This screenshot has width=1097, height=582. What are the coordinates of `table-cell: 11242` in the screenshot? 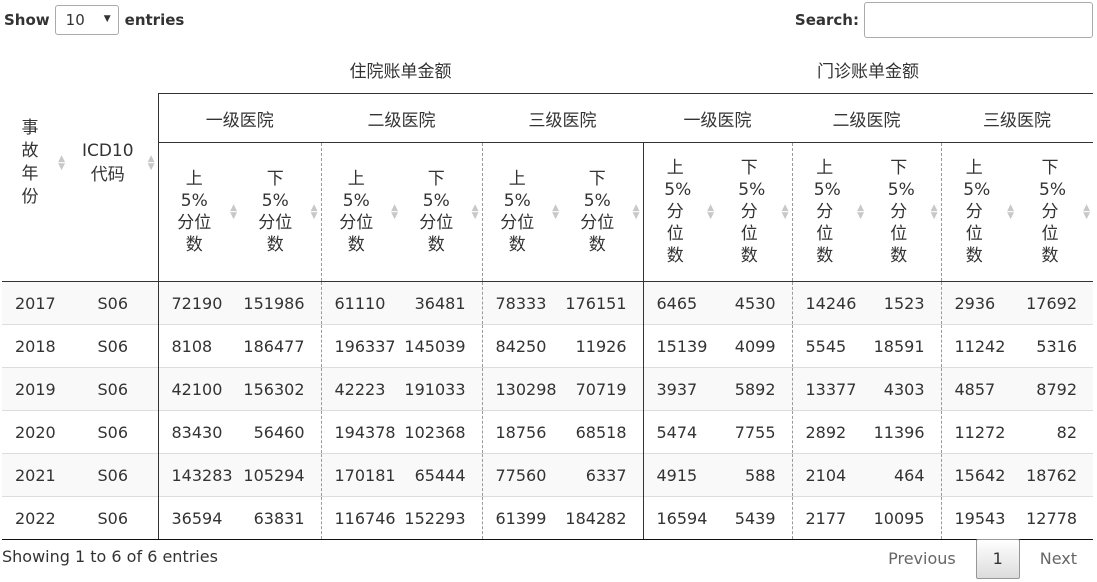 It's located at (978, 346).